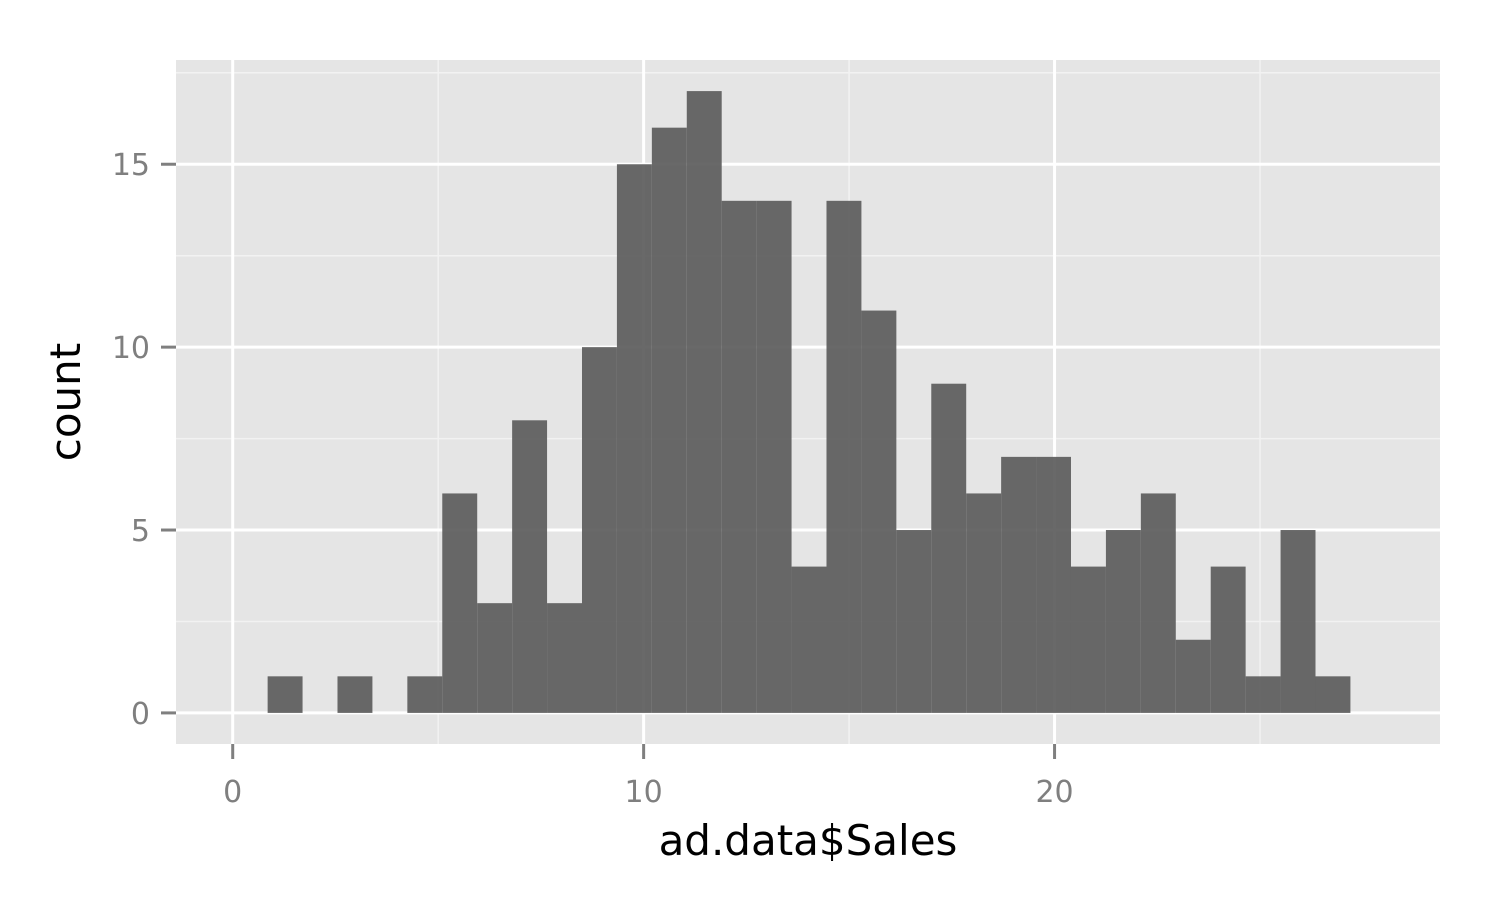 This screenshot has width=1500, height=900. What do you see at coordinates (131, 165) in the screenshot?
I see `y-tick-label: 15` at bounding box center [131, 165].